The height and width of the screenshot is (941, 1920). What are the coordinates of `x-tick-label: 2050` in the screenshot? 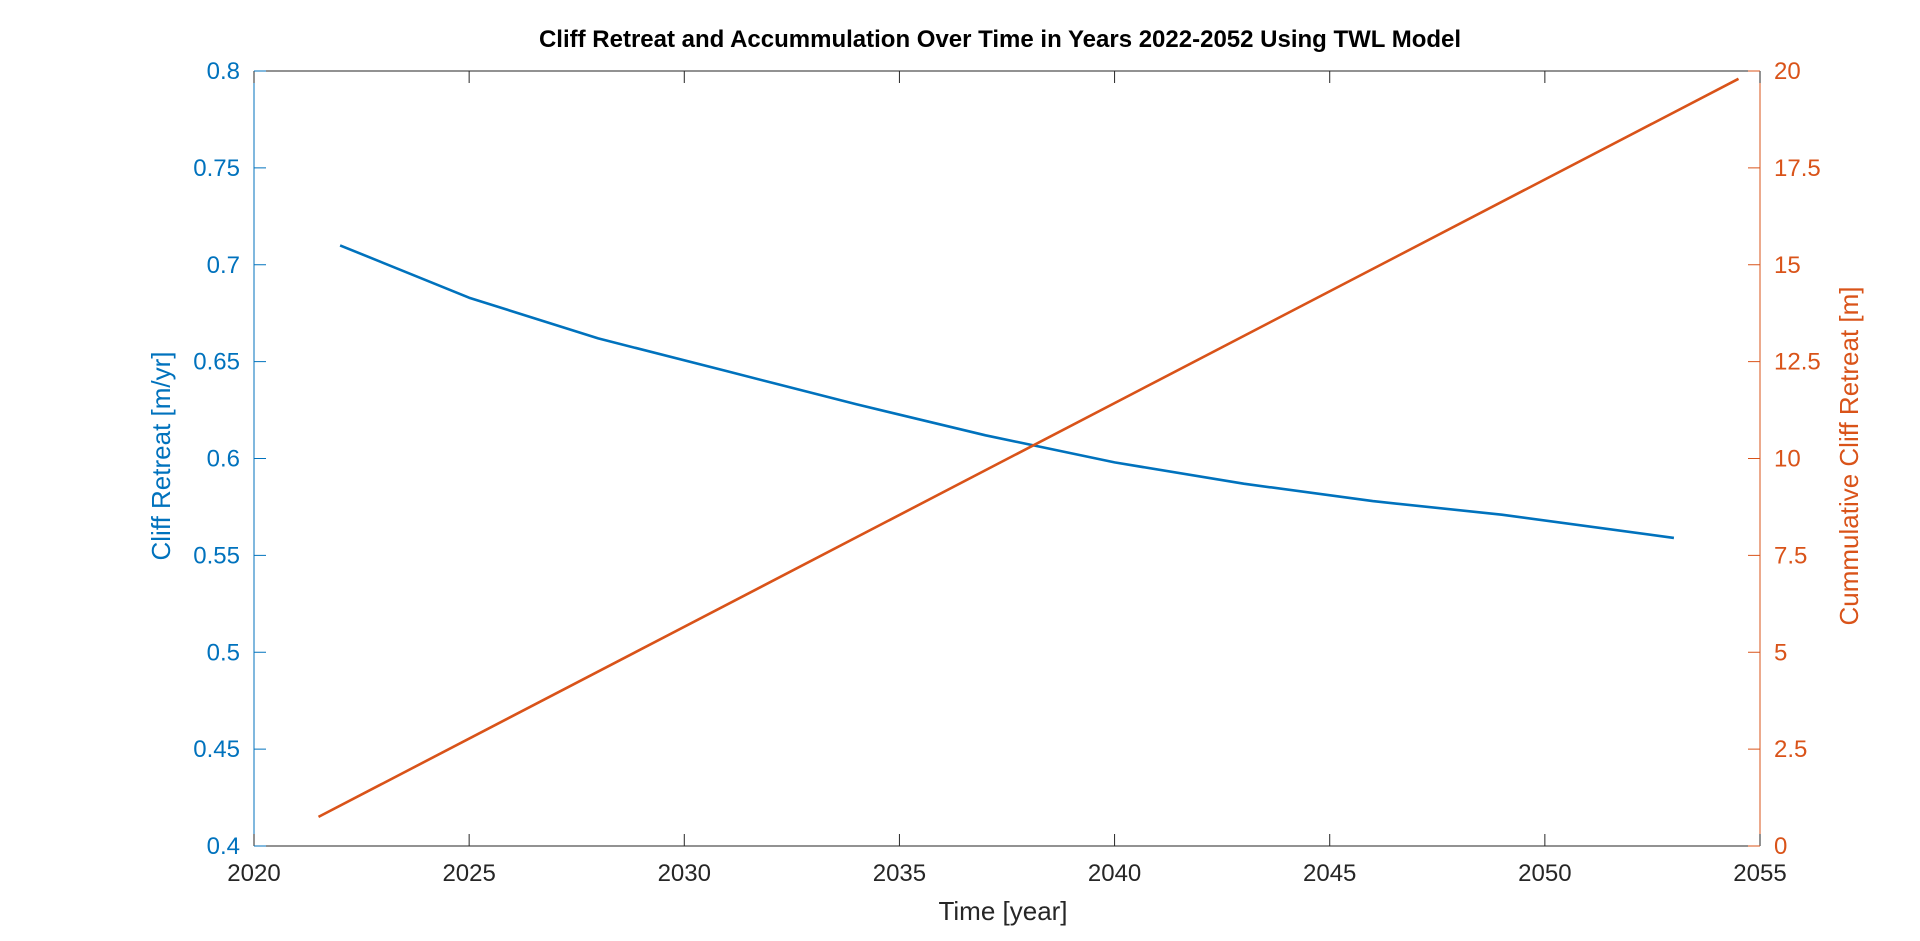 It's located at (1544, 873).